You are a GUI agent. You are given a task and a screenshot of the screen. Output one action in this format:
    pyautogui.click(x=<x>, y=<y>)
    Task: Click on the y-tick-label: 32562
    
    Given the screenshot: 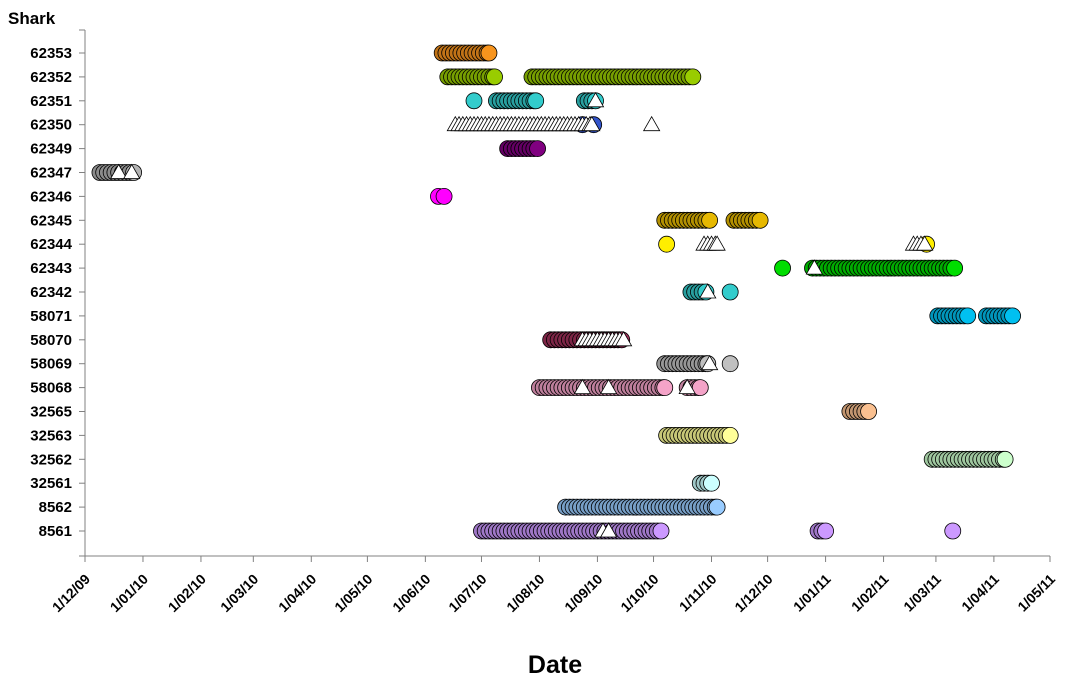 What is the action you would take?
    pyautogui.click(x=51, y=459)
    